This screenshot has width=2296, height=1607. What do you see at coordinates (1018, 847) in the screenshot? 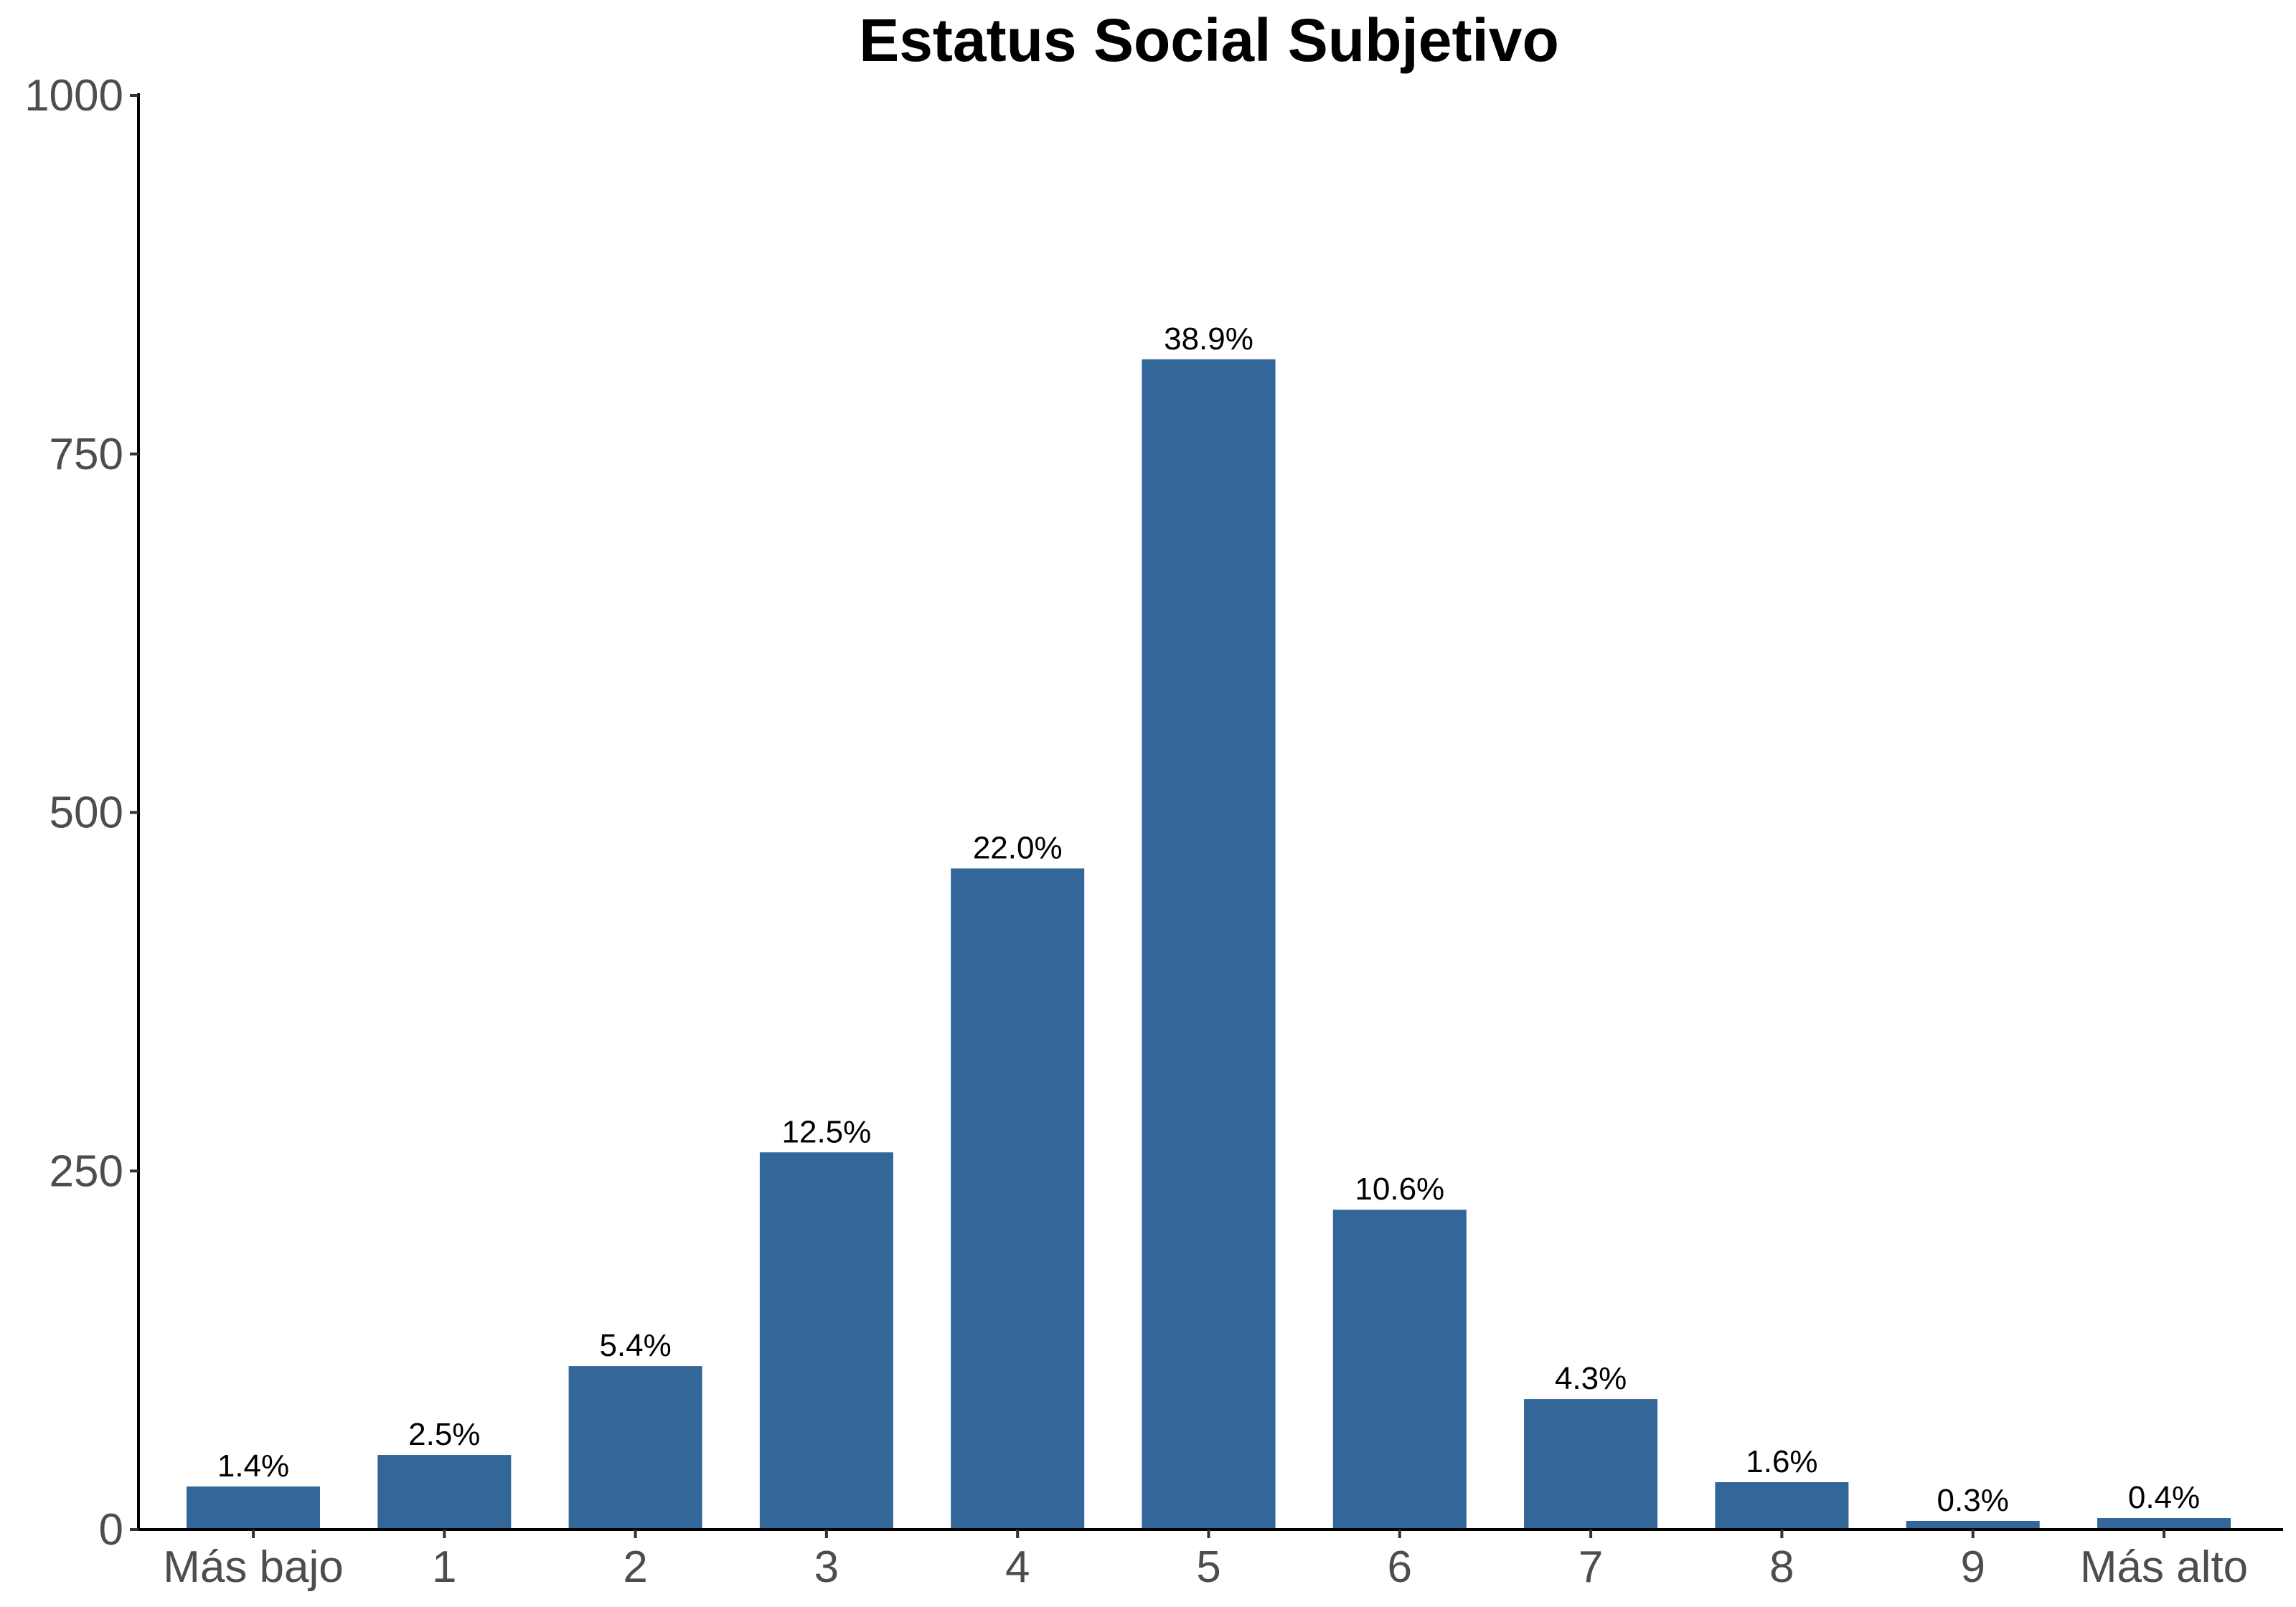
I see `data-label: 22.0%` at bounding box center [1018, 847].